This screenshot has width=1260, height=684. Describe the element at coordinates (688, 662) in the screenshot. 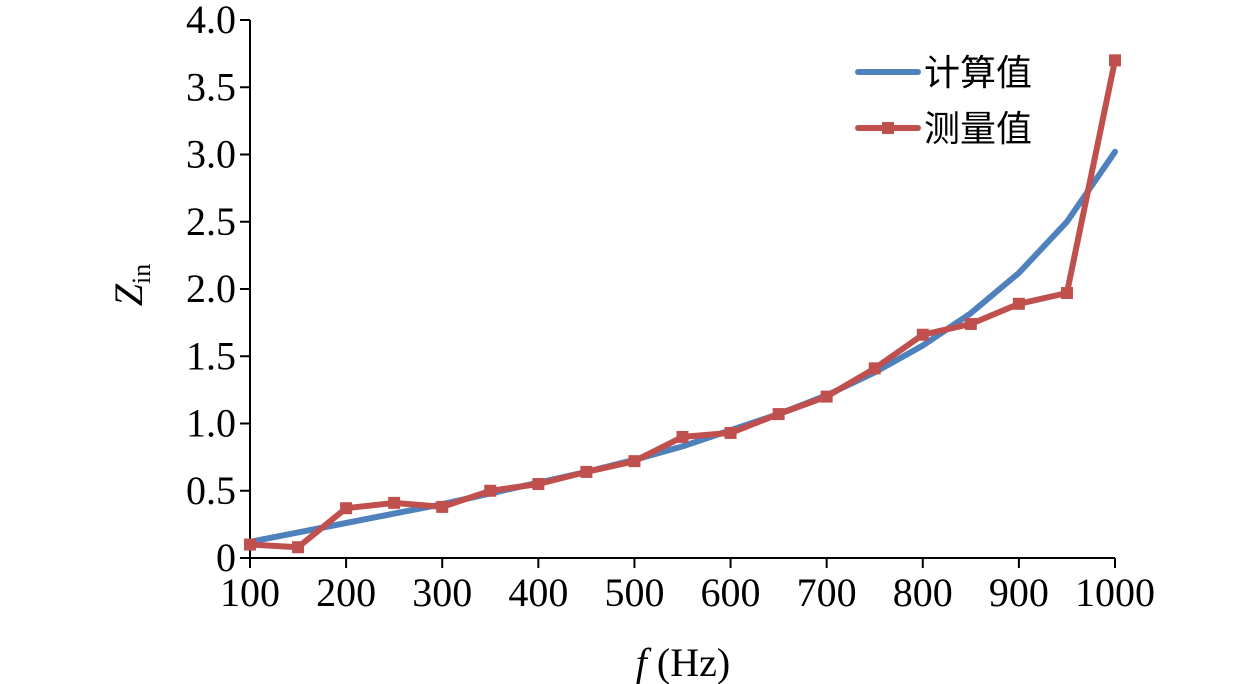

I see `x-axis-unit: (Hz)` at that location.